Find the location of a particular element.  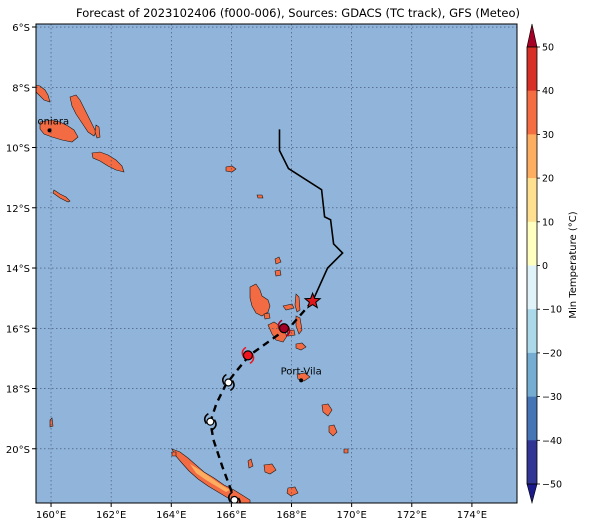

city-label: Honiara is located at coordinates (49, 121).